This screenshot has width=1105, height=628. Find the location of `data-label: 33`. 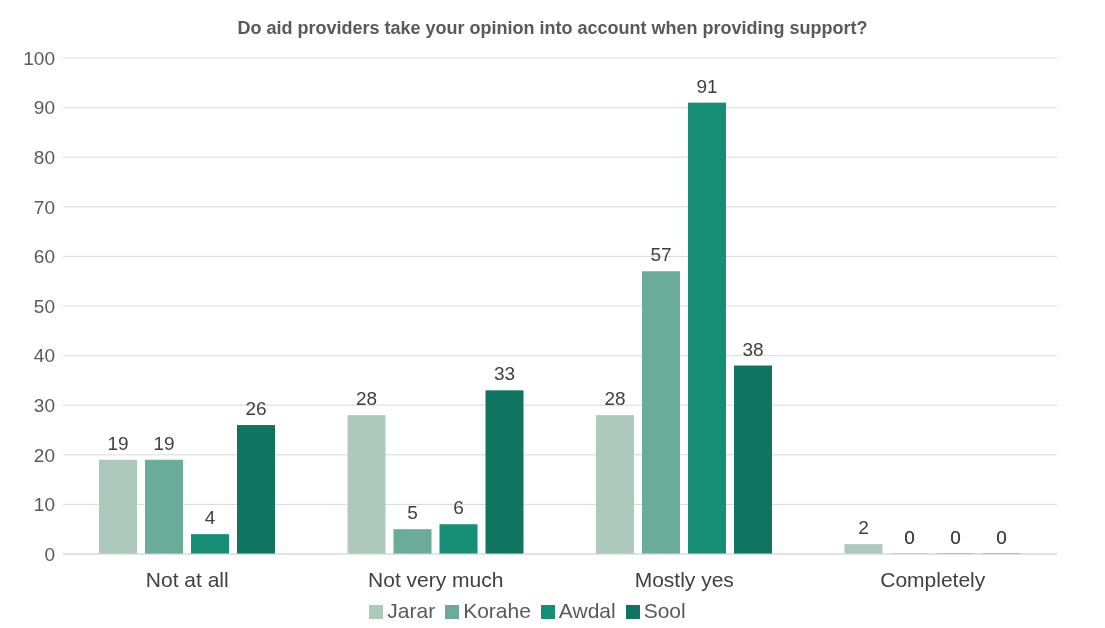

data-label: 33 is located at coordinates (504, 374).